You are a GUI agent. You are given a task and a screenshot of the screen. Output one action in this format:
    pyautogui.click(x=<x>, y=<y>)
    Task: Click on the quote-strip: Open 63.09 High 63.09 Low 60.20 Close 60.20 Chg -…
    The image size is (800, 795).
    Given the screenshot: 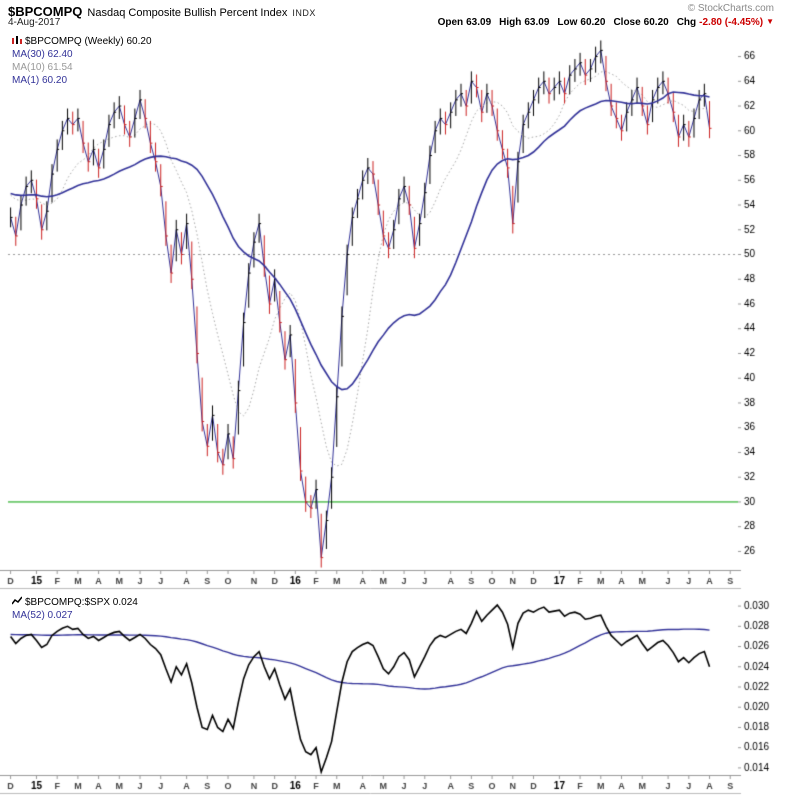 What is the action you would take?
    pyautogui.click(x=606, y=22)
    